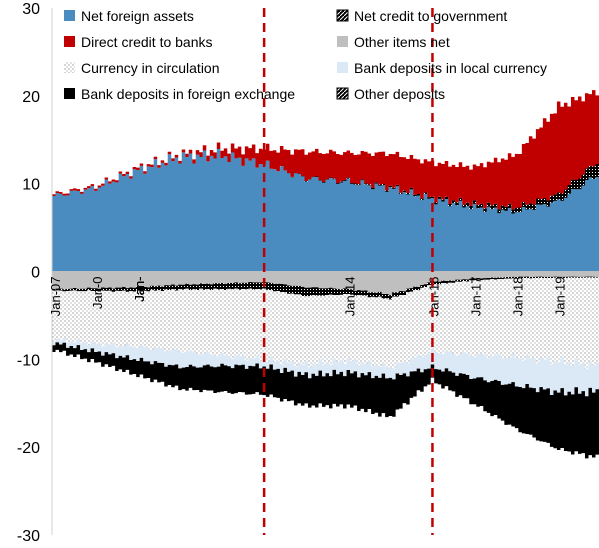  Describe the element at coordinates (402, 42) in the screenshot. I see `legend-label: Other items net` at that location.